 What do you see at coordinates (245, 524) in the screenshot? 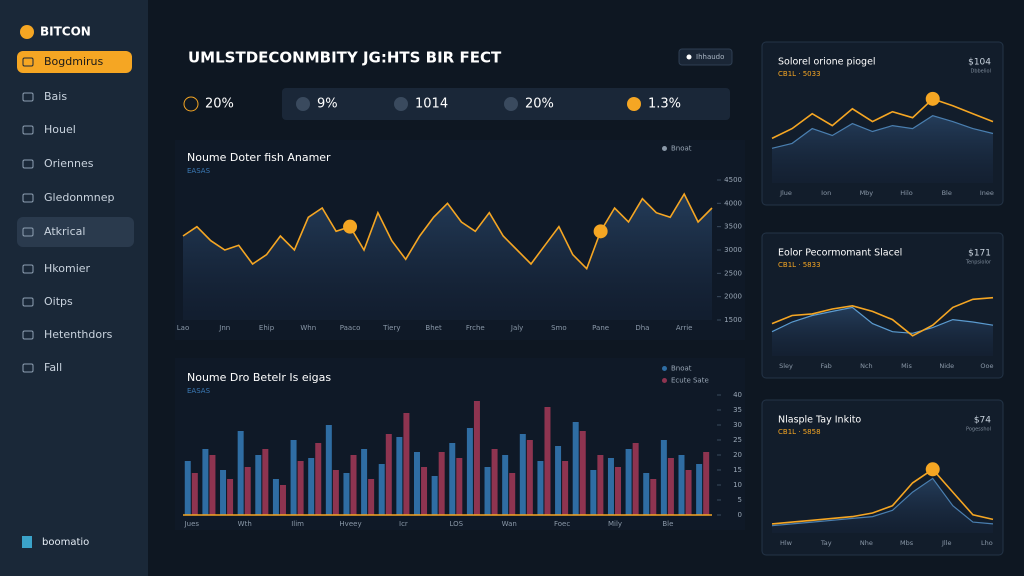
I see `x-tick-label: Wth` at bounding box center [245, 524].